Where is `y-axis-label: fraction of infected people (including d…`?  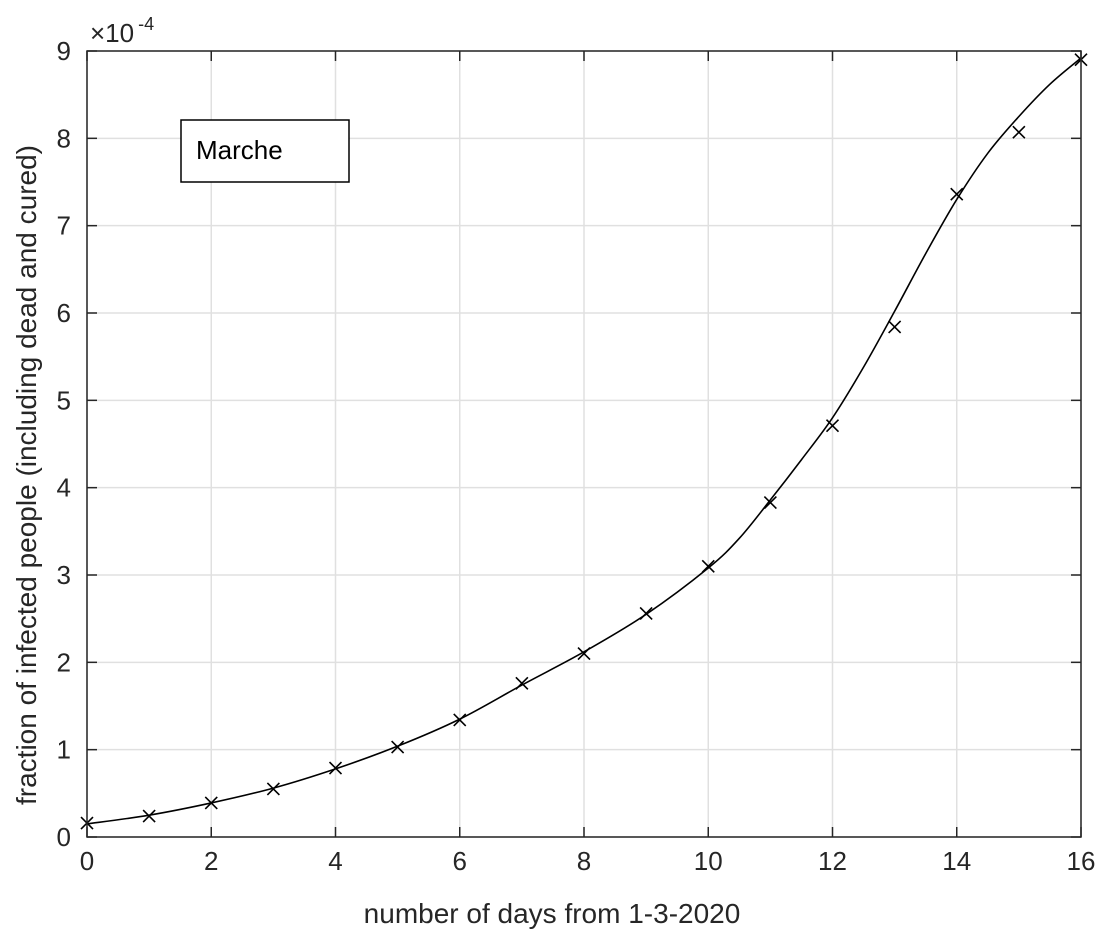 y-axis-label: fraction of infected people (including d… is located at coordinates (26, 475).